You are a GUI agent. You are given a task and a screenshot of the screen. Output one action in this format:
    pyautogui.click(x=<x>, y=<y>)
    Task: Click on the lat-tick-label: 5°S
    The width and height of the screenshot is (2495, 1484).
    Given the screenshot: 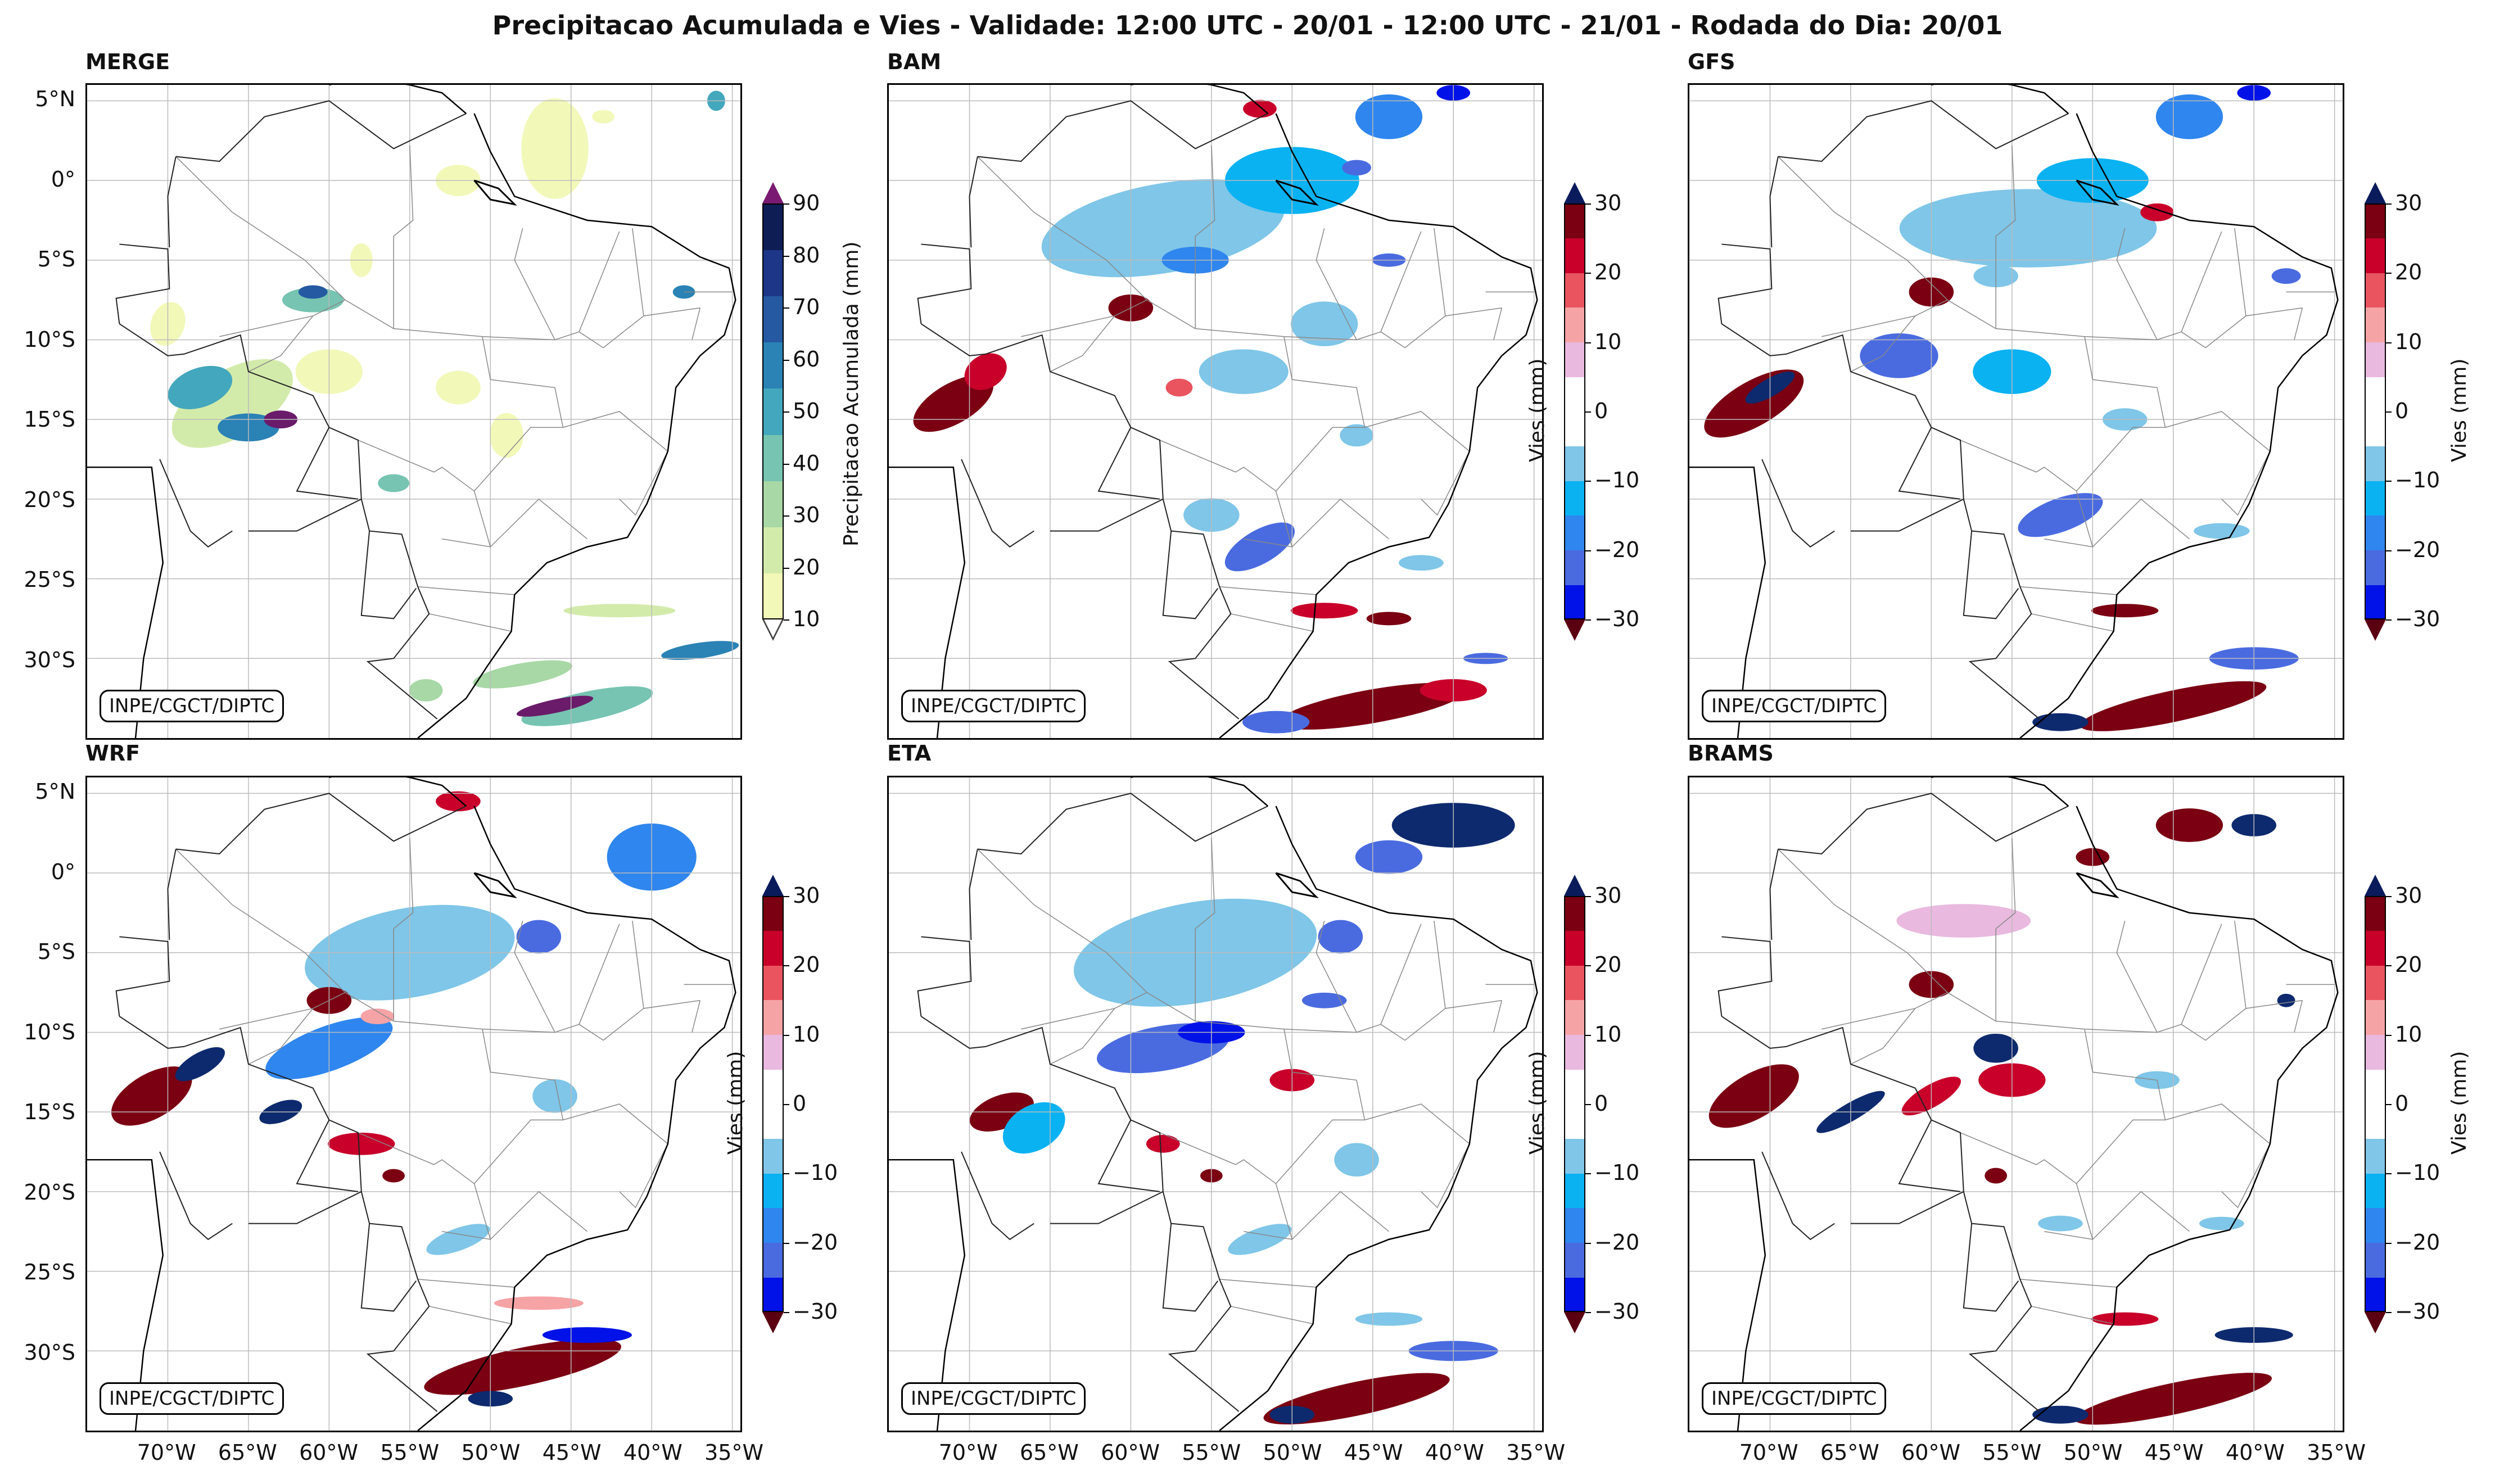 What is the action you would take?
    pyautogui.click(x=56, y=952)
    